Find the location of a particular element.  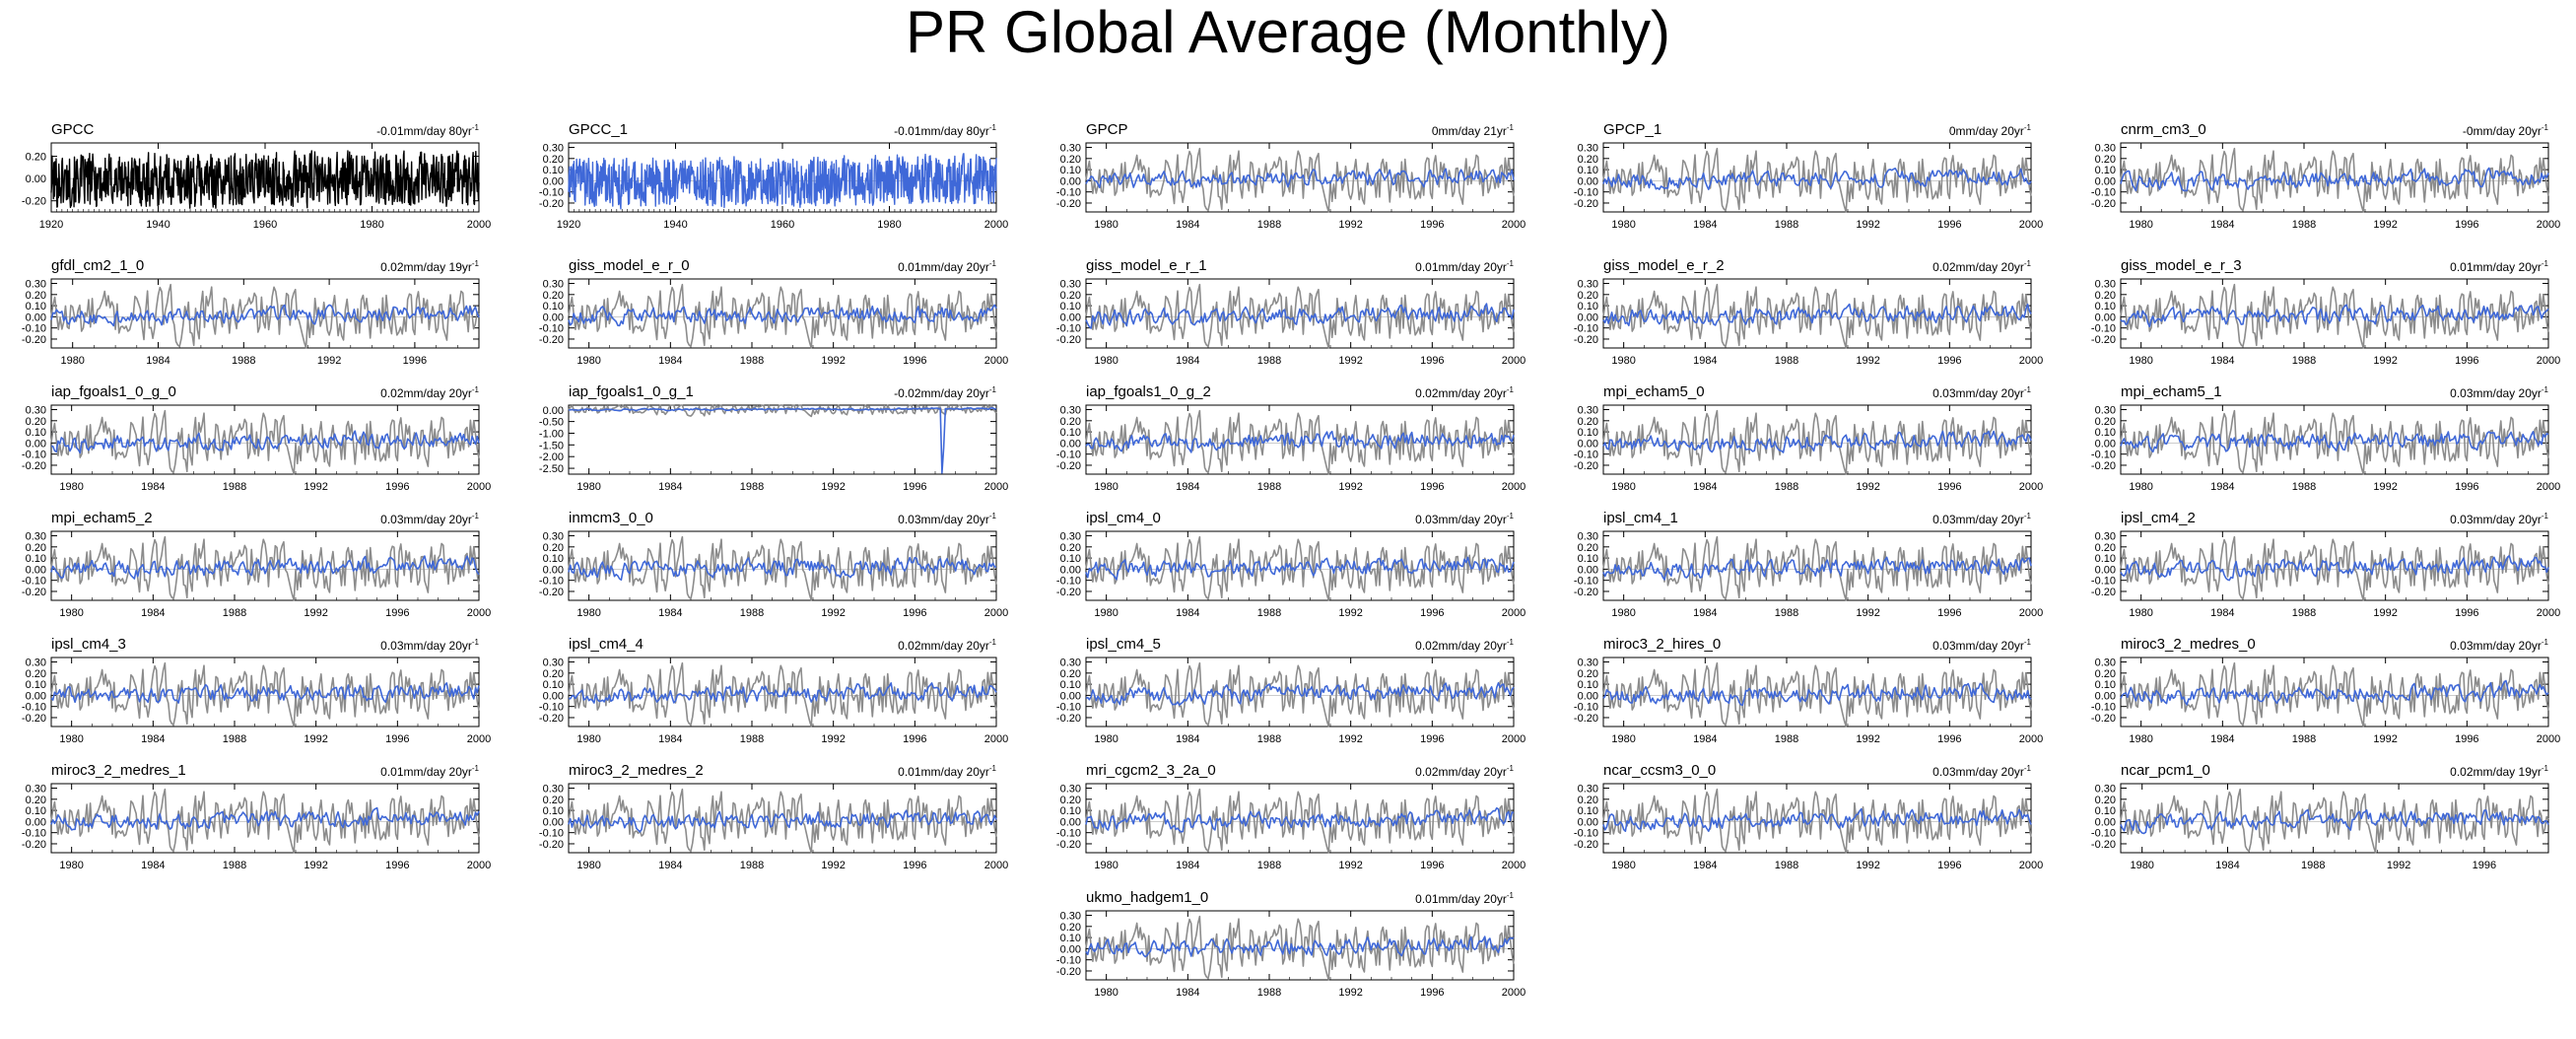

panel-title: ukmo_hadgem1_0 is located at coordinates (1147, 897).